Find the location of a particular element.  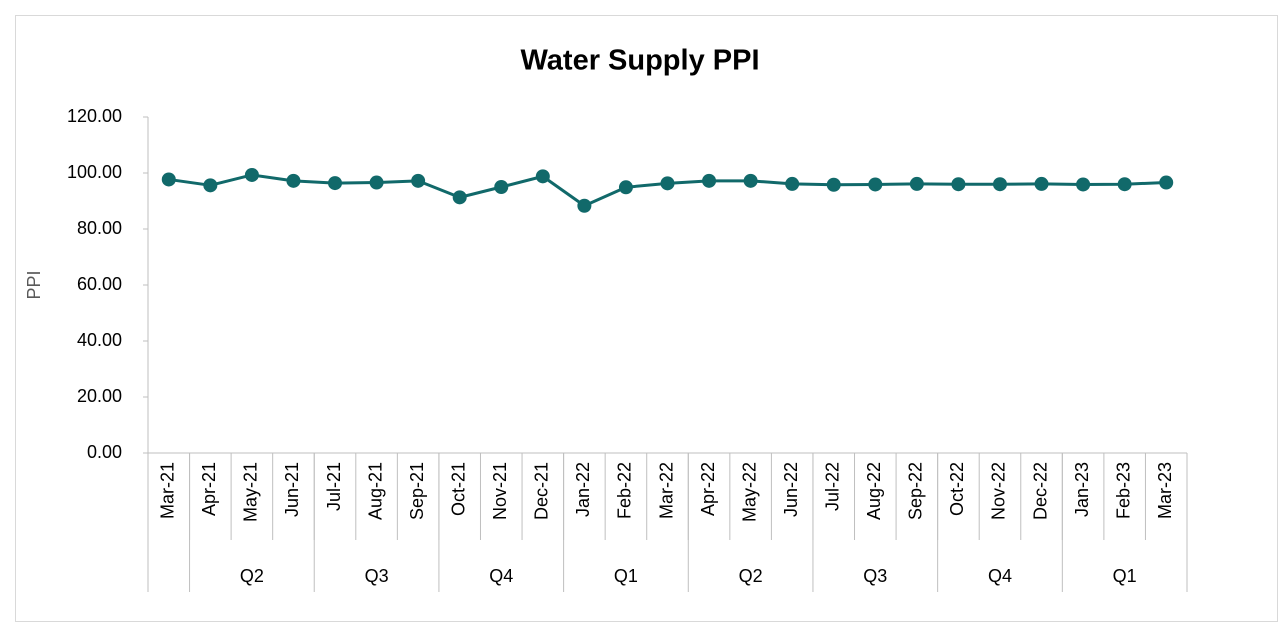

x-tick-label: Jan-23 is located at coordinates (1082, 489).